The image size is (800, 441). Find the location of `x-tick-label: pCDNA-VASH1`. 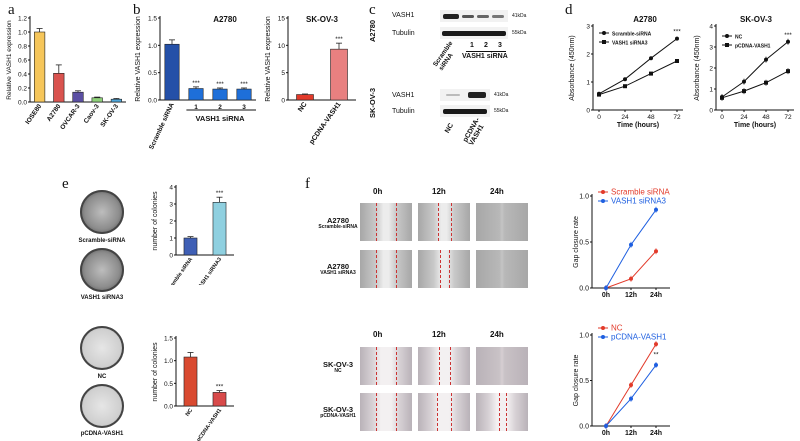

x-tick-label: pCDNA-VASH1 is located at coordinates (209, 424).